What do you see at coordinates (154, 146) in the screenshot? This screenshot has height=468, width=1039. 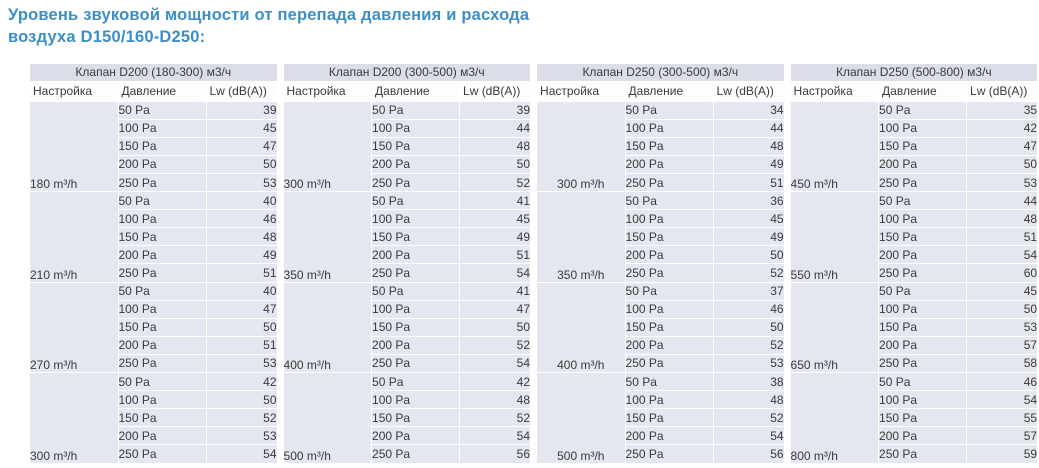 I see `table-row: 150 Pa 47` at bounding box center [154, 146].